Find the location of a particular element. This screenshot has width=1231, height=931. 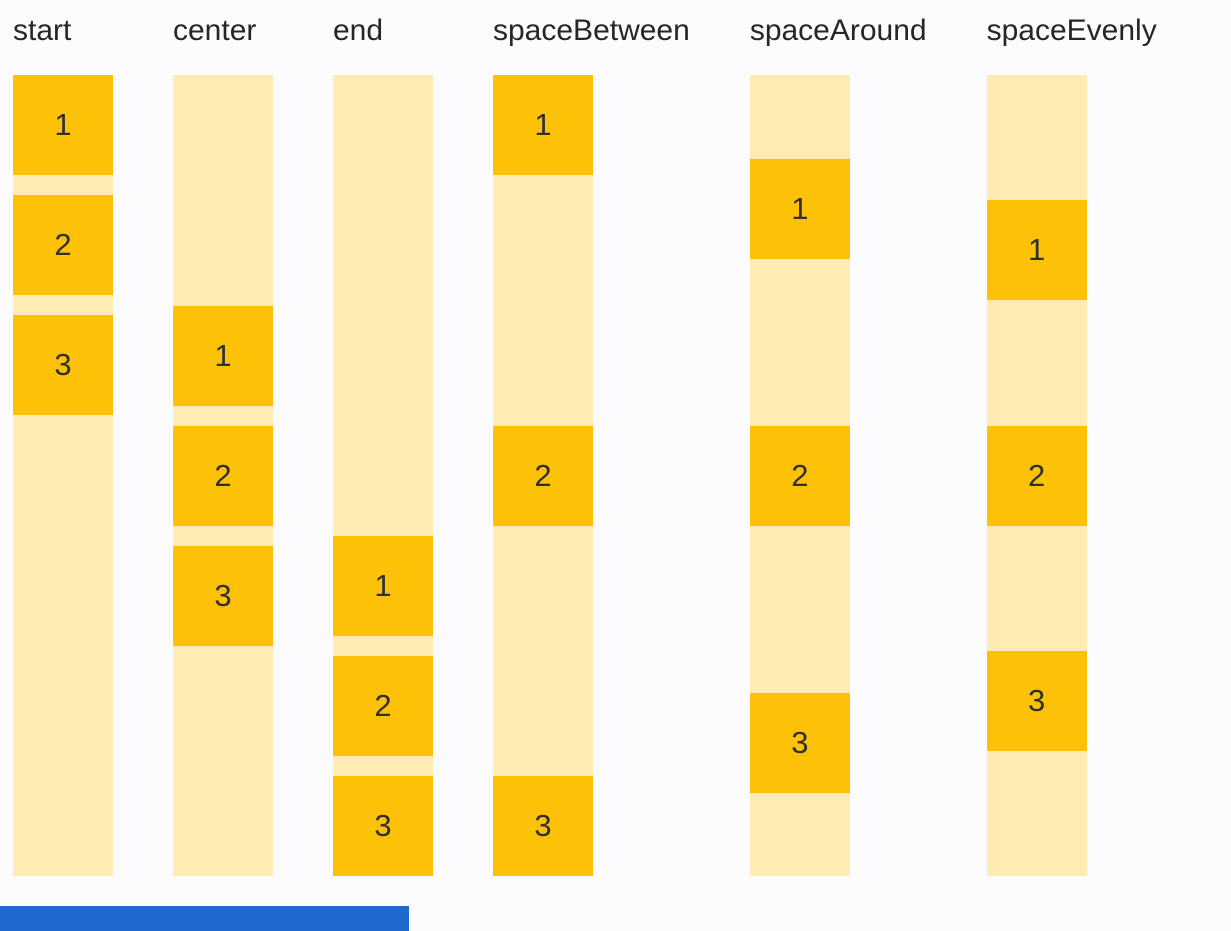

column-start: start 1 2 3 is located at coordinates (63, 444).